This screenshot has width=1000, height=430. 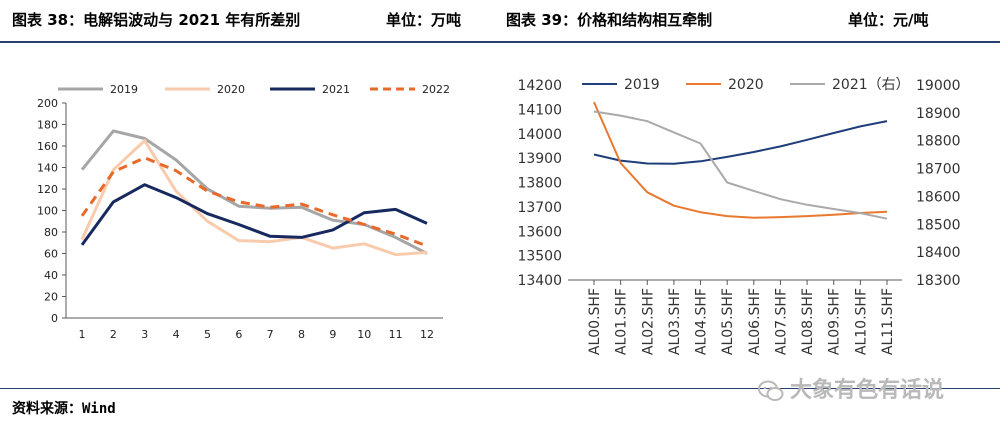 What do you see at coordinates (64, 409) in the screenshot?
I see `source-note: 资料来源：Wind` at bounding box center [64, 409].